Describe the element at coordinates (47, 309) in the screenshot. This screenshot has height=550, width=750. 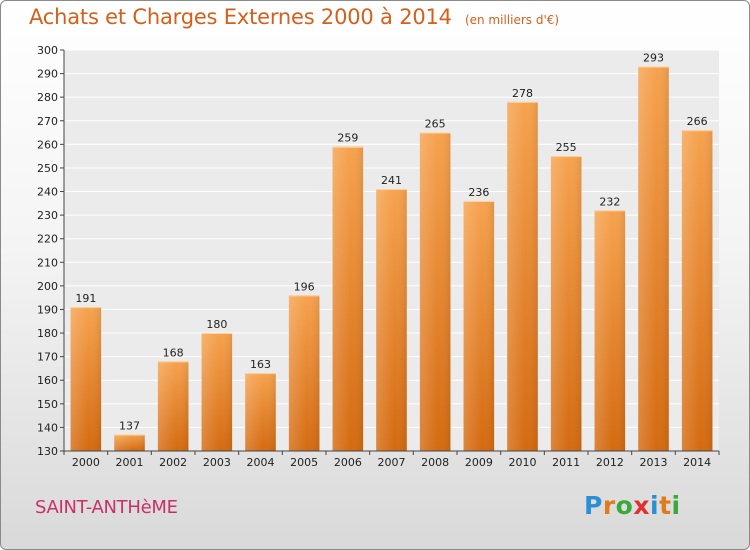
I see `y-tick-label: 190` at that location.